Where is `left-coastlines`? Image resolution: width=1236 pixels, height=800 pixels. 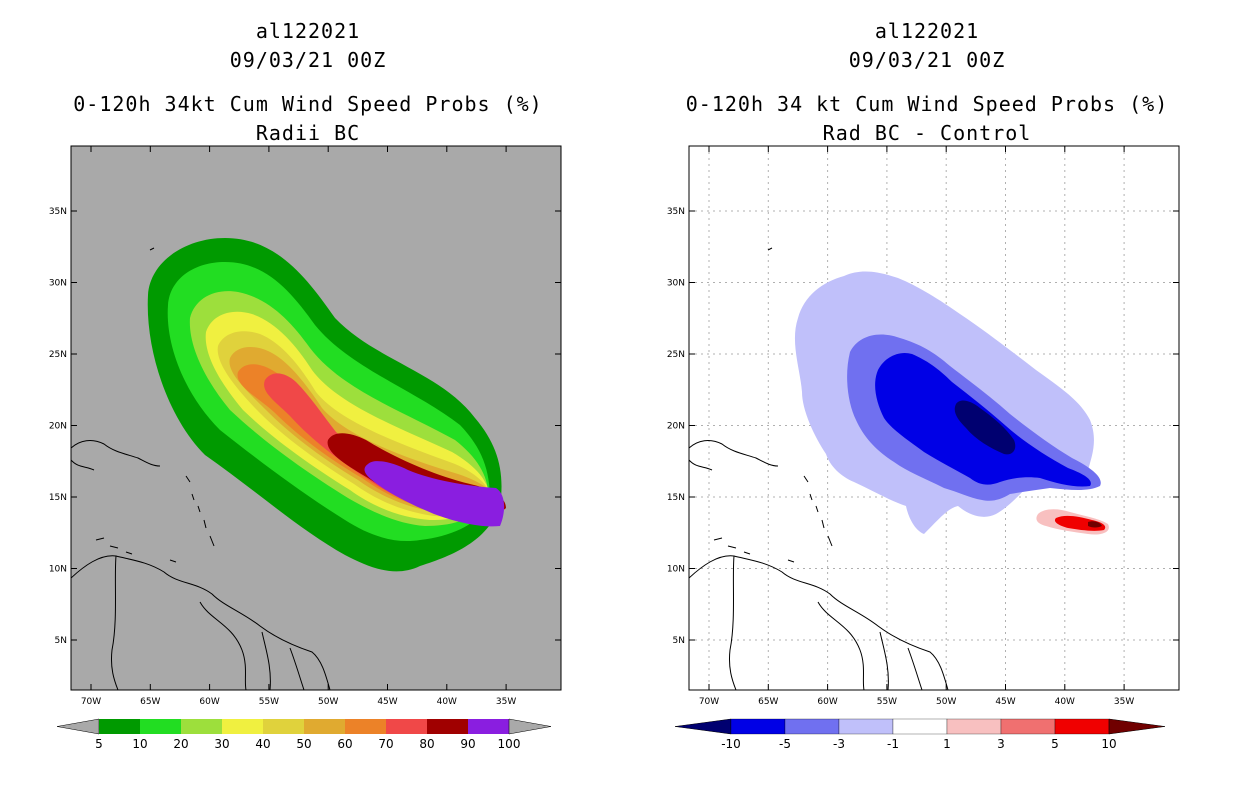
left-coastlines is located at coordinates (201, 468).